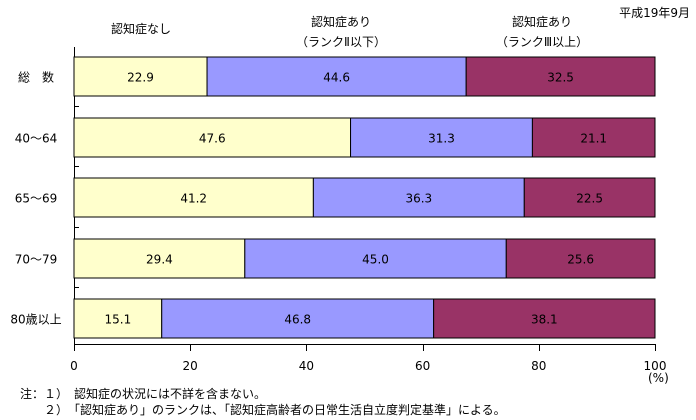 The height and width of the screenshot is (420, 696). I want to click on data-label: 36.3, so click(418, 199).